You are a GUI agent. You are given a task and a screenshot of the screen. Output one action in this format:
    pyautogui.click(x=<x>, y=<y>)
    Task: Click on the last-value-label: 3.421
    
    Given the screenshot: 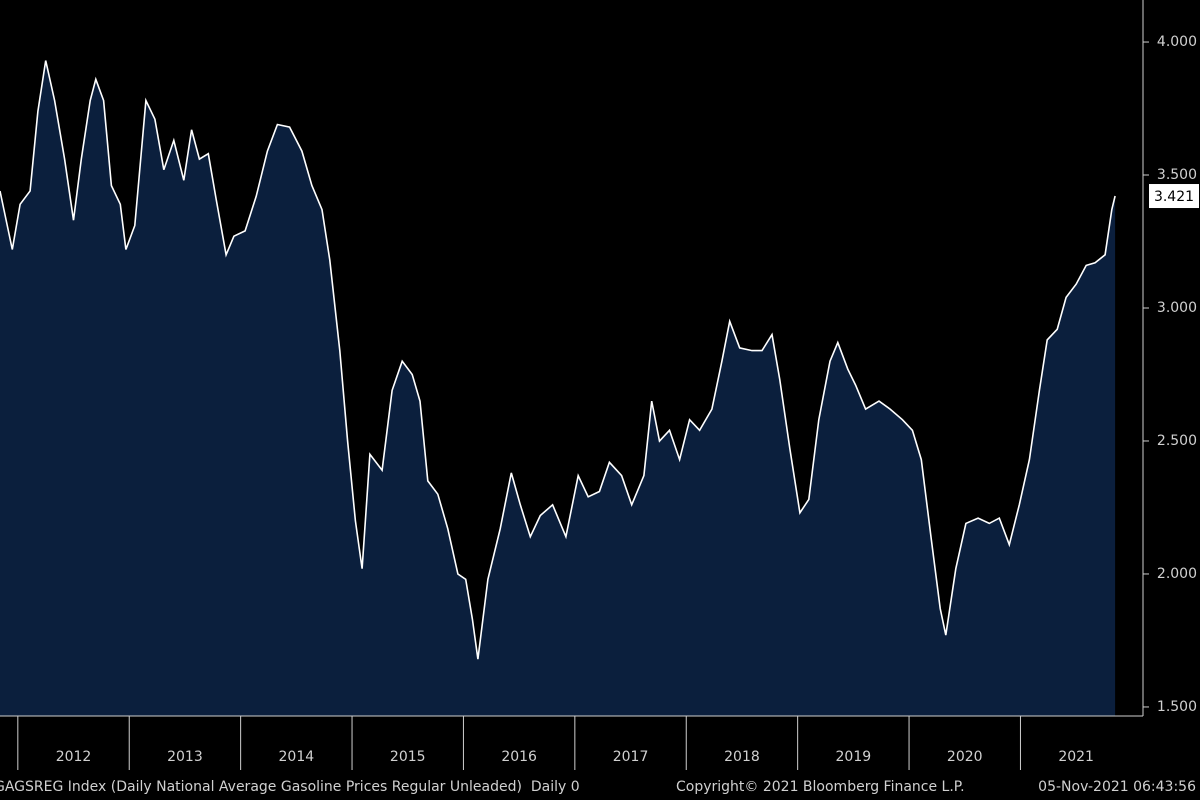 What is the action you would take?
    pyautogui.click(x=1174, y=197)
    